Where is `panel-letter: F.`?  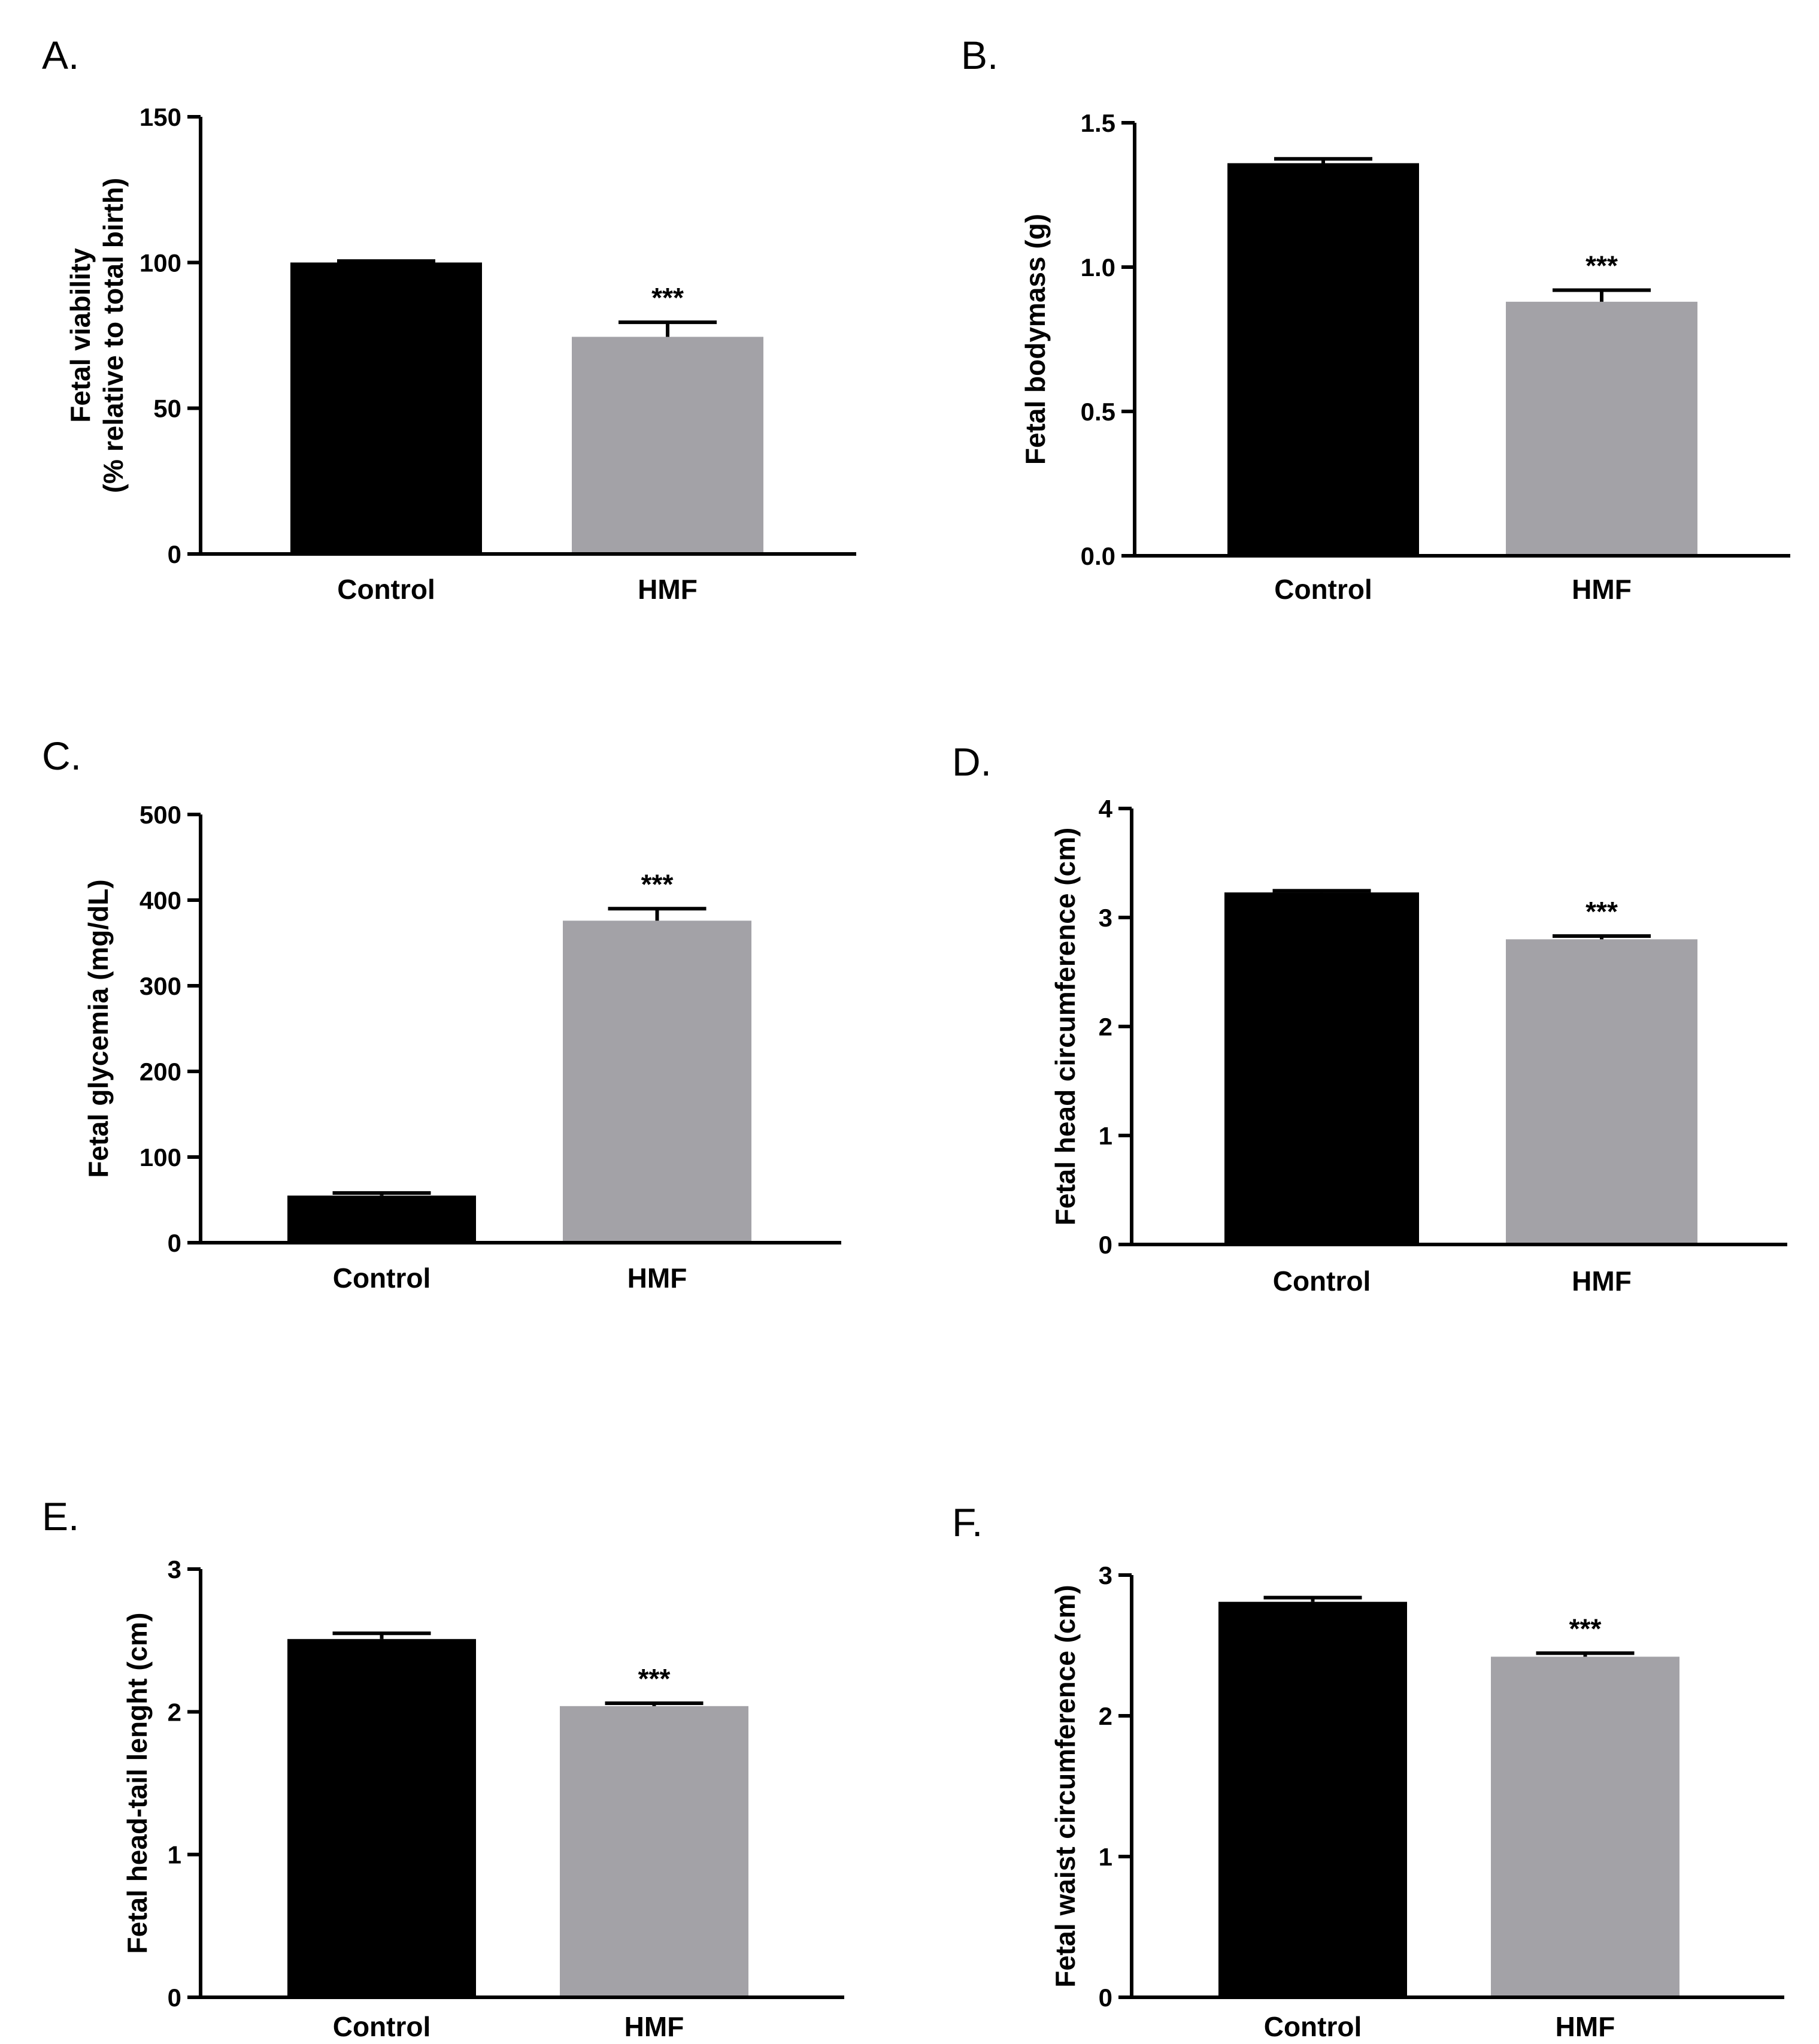 panel-letter: F. is located at coordinates (968, 1522).